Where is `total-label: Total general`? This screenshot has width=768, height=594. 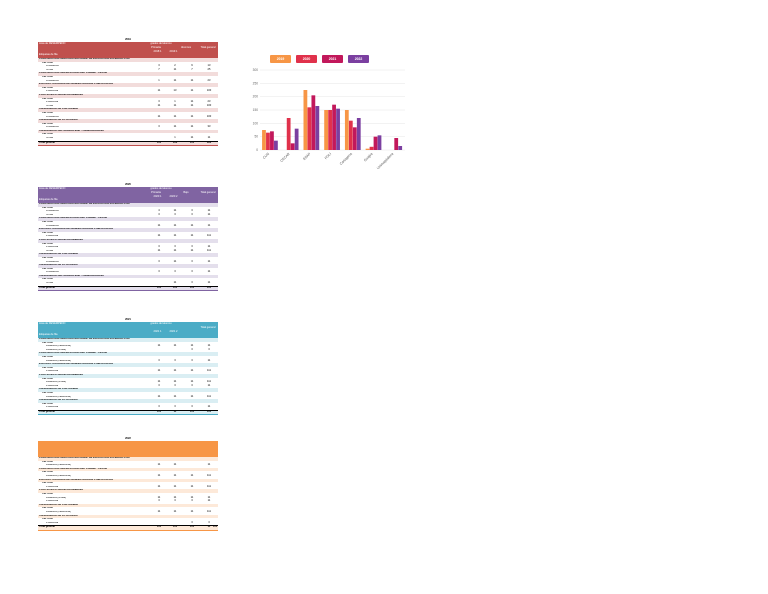 total-label: Total general is located at coordinates (47, 287).